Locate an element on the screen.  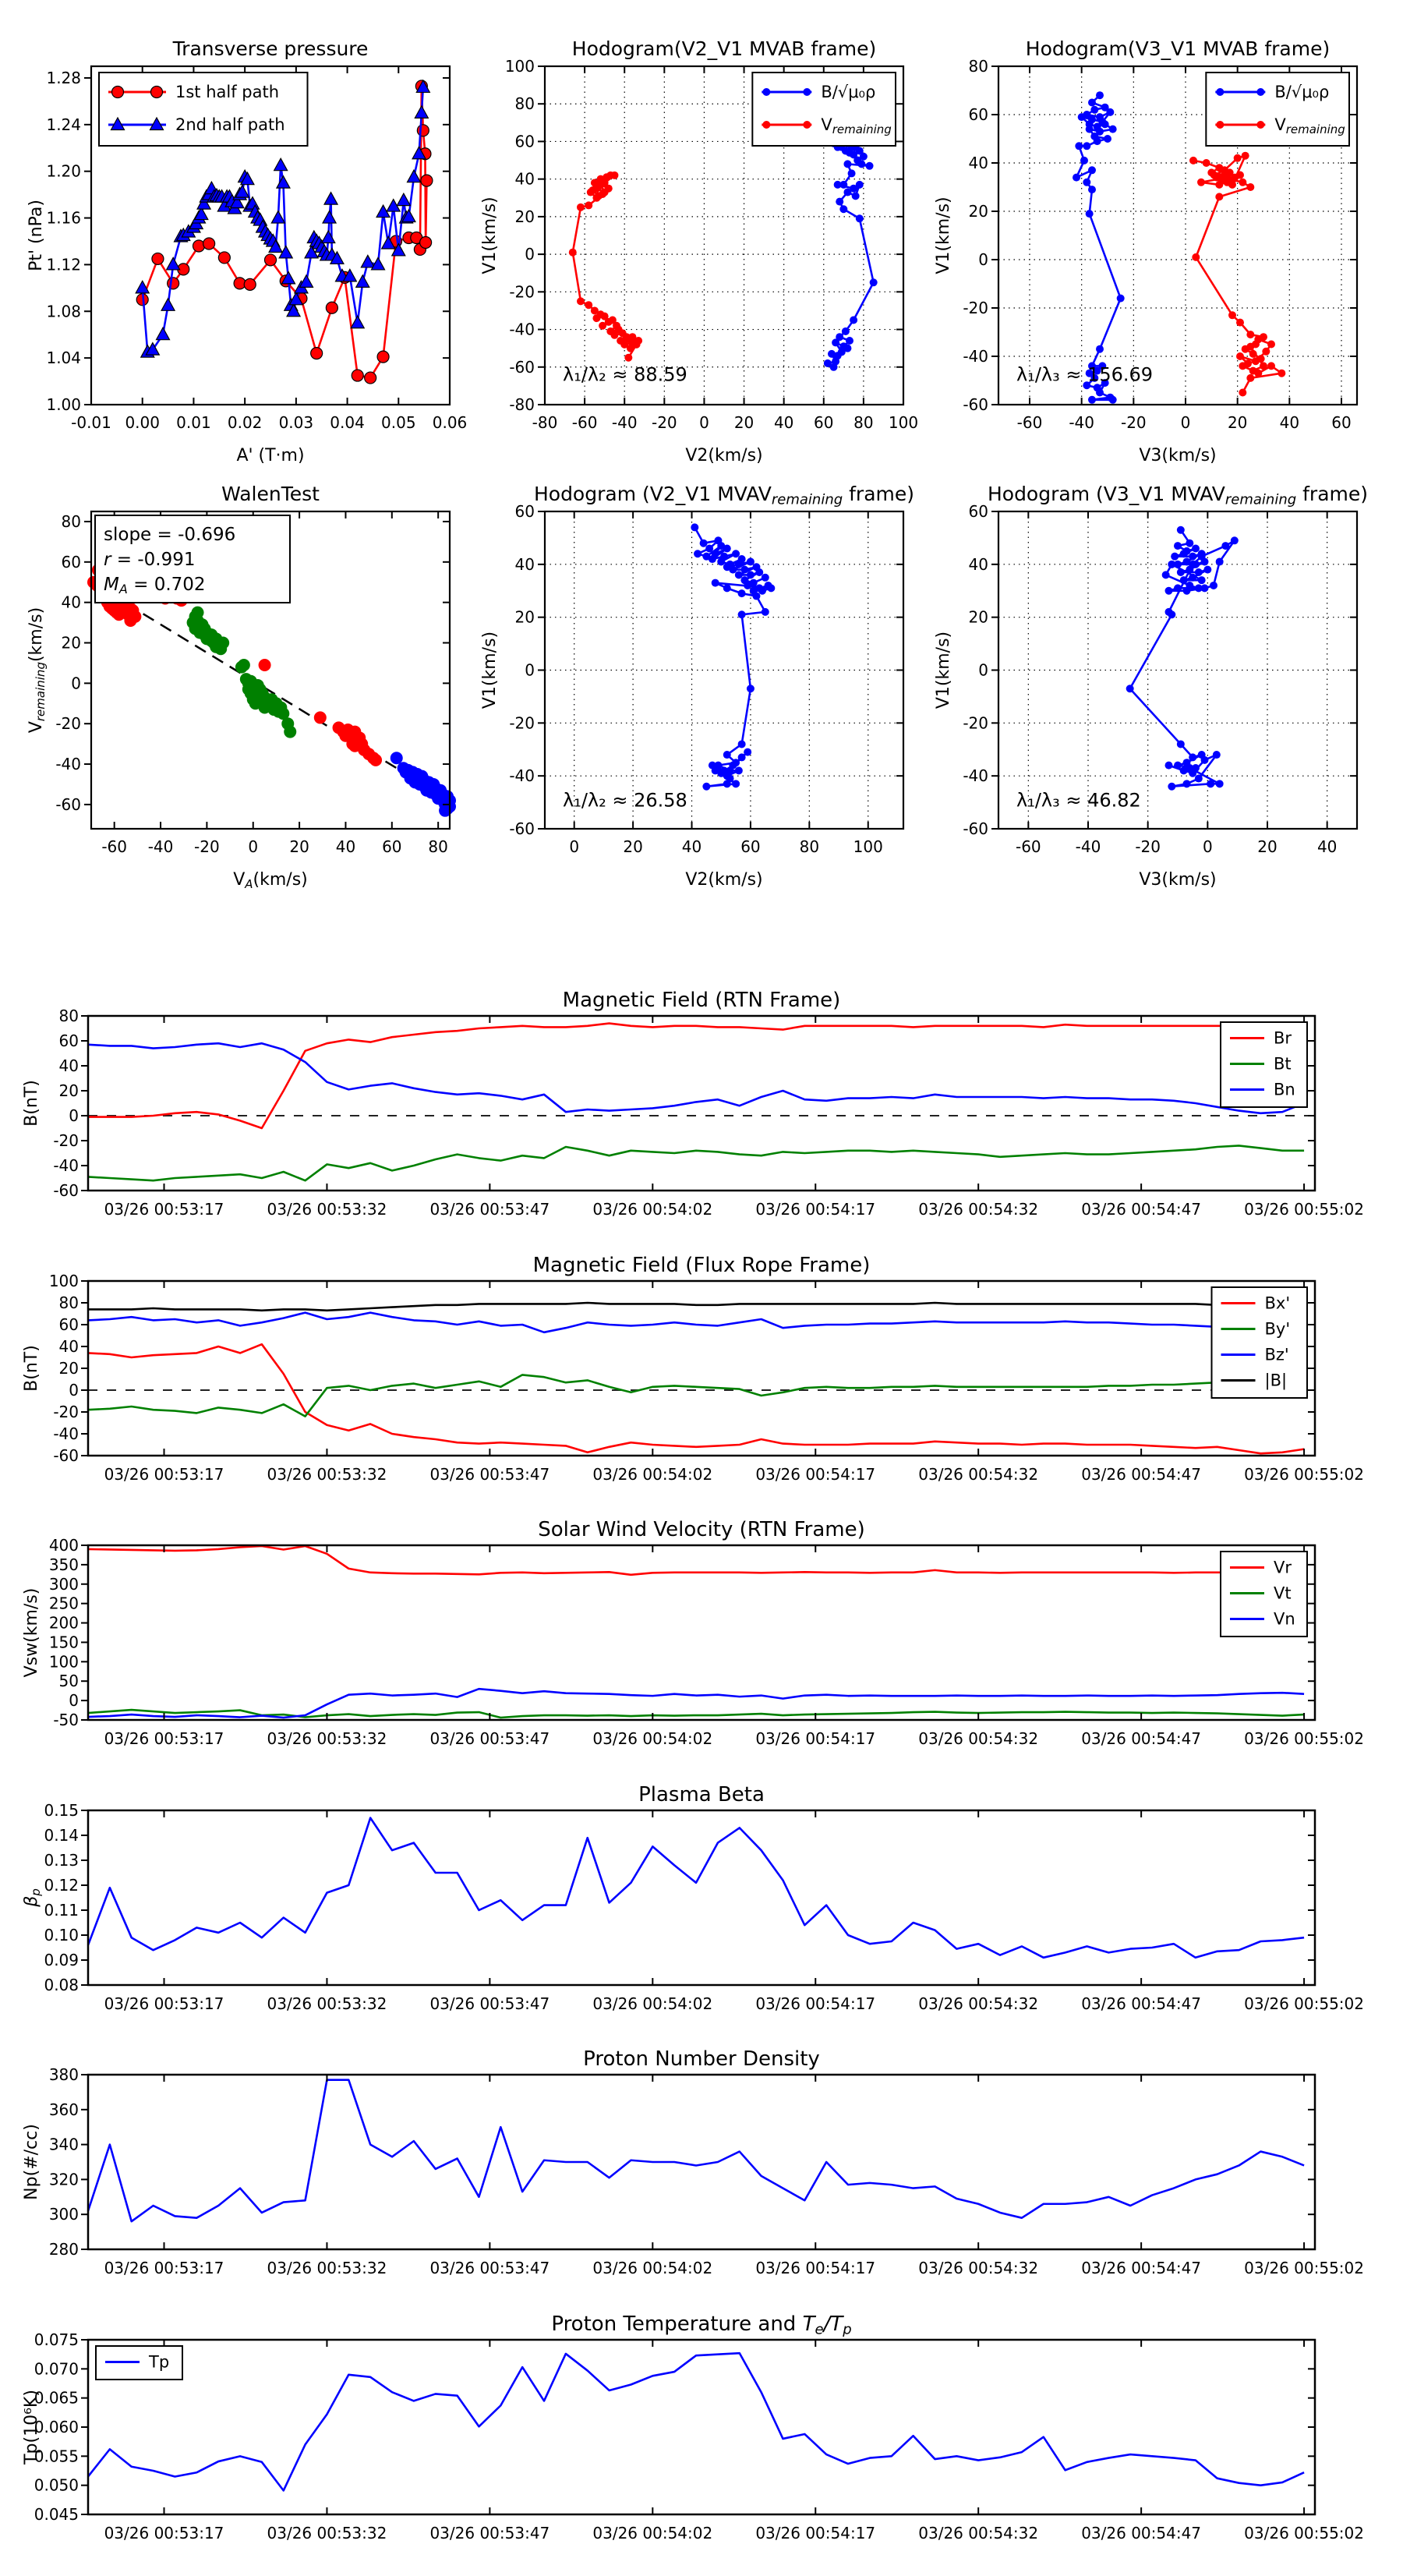
y-tick-label: 1.28 is located at coordinates (63, 78).